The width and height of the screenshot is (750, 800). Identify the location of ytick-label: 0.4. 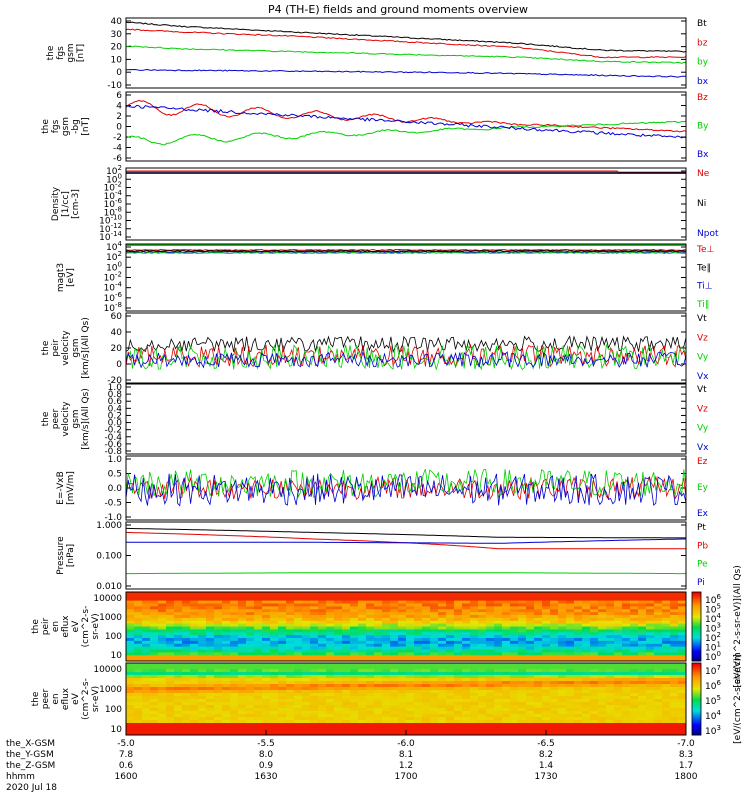
(115, 409).